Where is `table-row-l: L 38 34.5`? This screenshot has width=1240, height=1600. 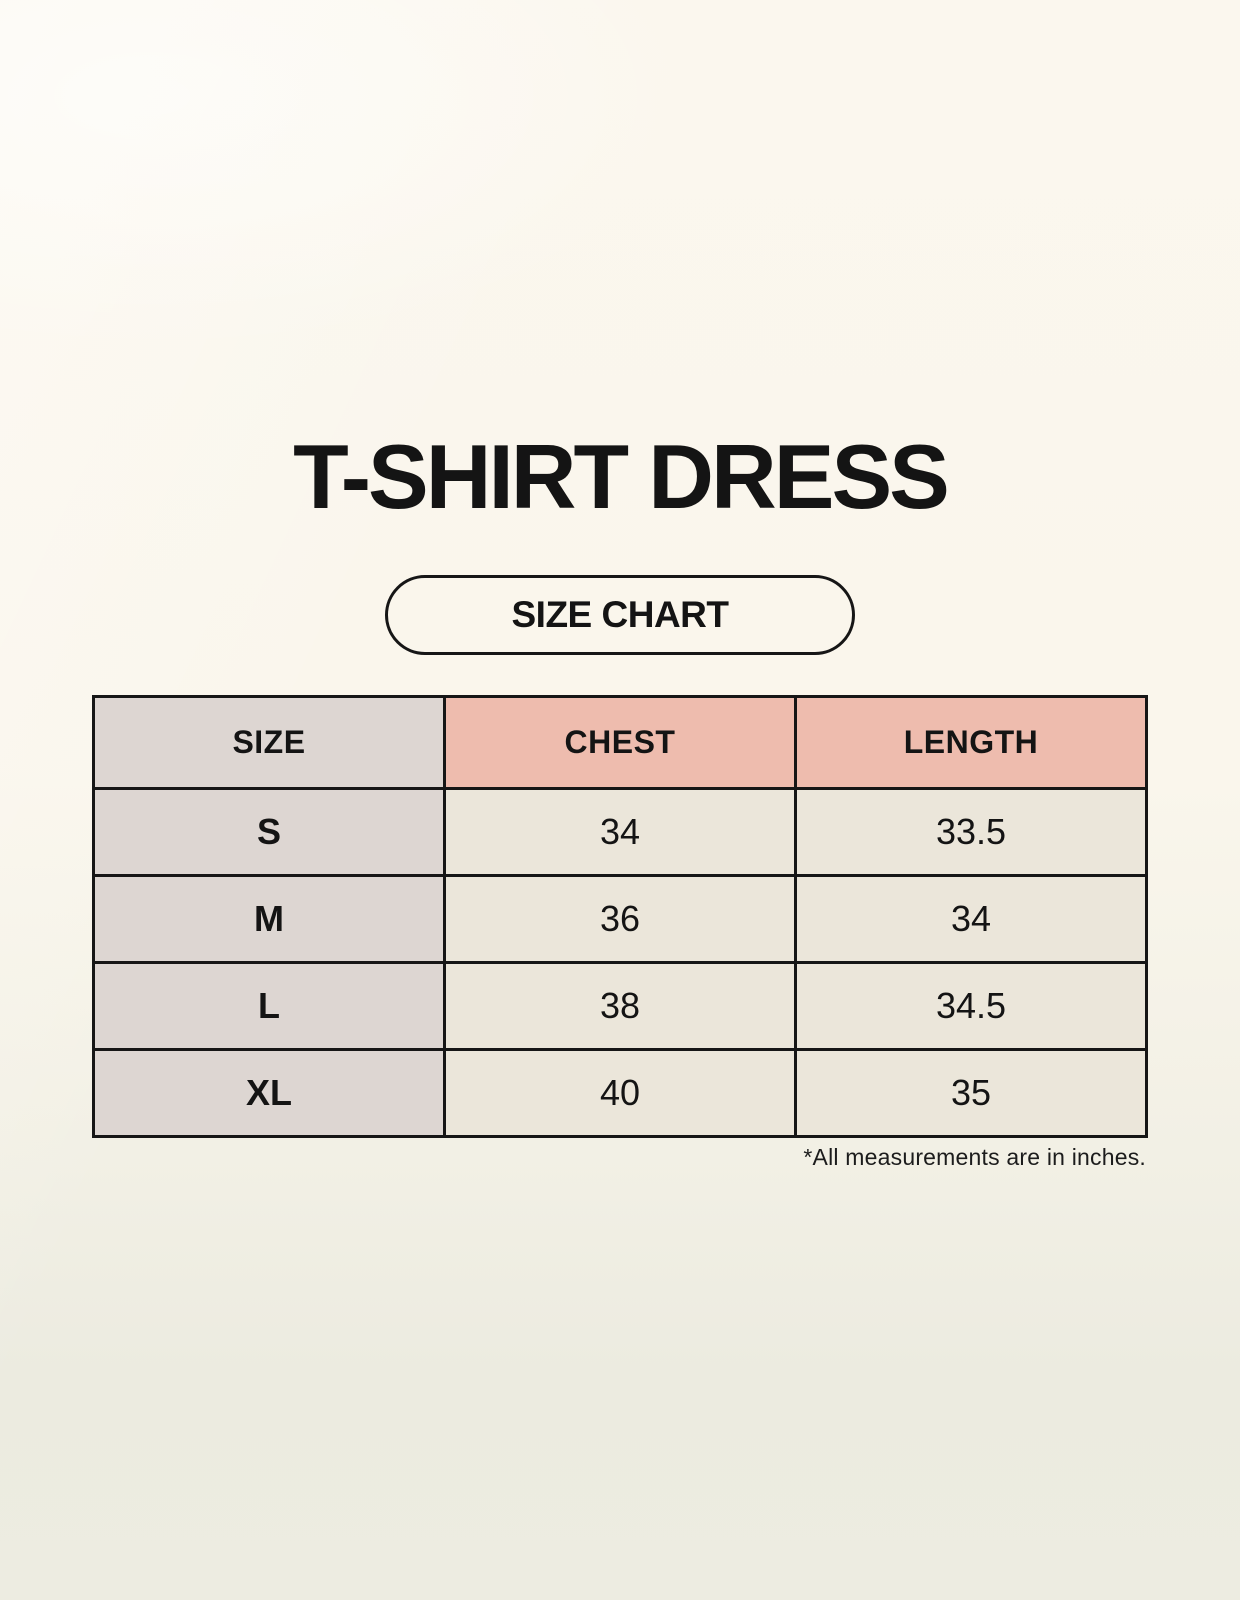
table-row-l: L 38 34.5 is located at coordinates (620, 1006).